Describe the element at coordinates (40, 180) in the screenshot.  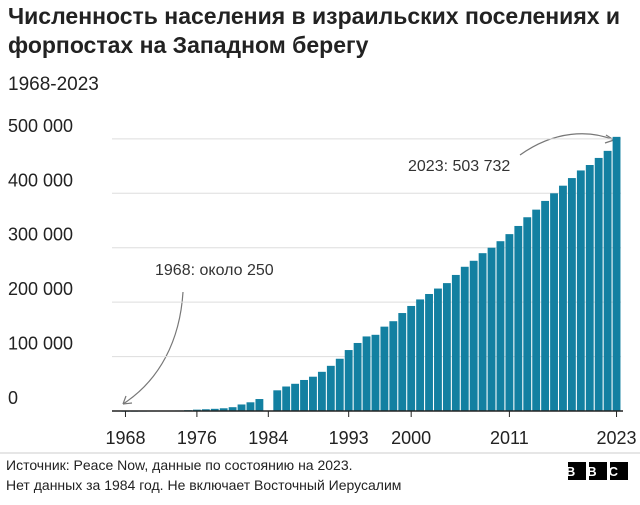
I see `y-tick-label: 400 000` at that location.